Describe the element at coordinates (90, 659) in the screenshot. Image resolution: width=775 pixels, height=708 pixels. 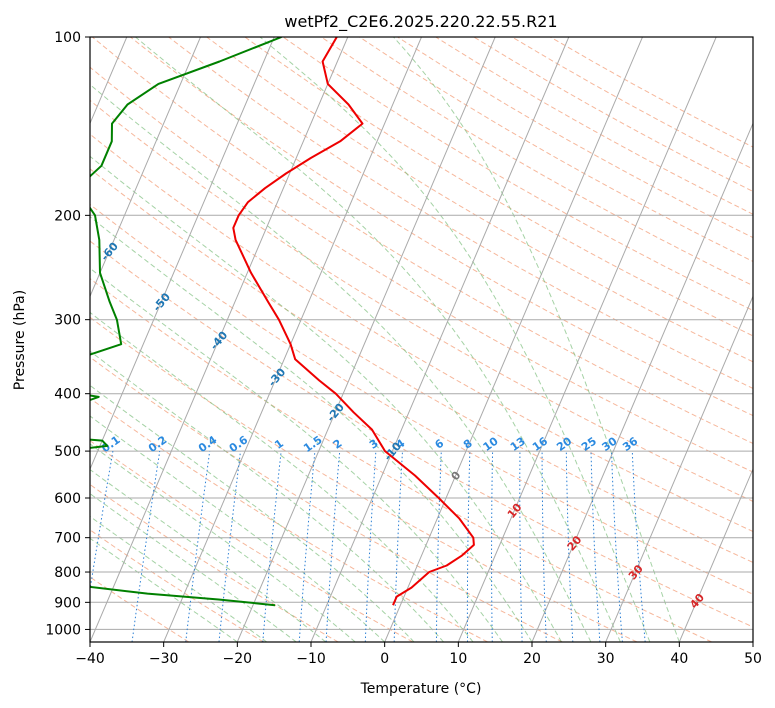
I see `x-tick-label: −40` at that location.